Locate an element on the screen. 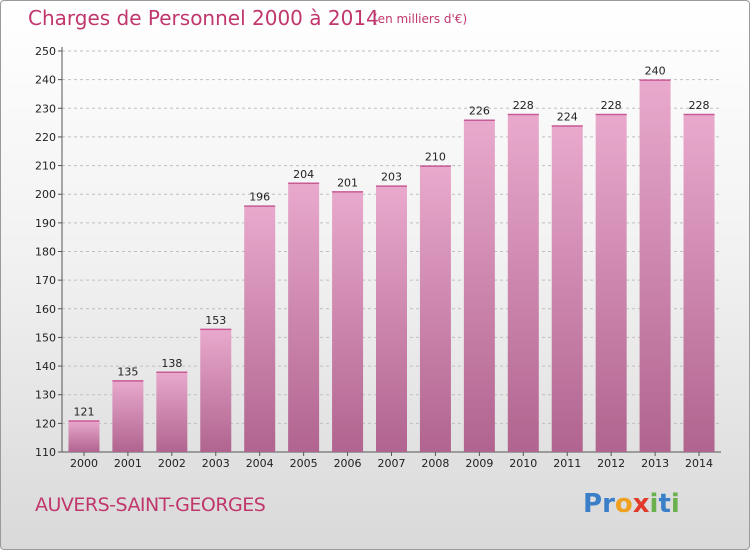 The height and width of the screenshot is (550, 750). x-tick-label: 2003 is located at coordinates (216, 463).